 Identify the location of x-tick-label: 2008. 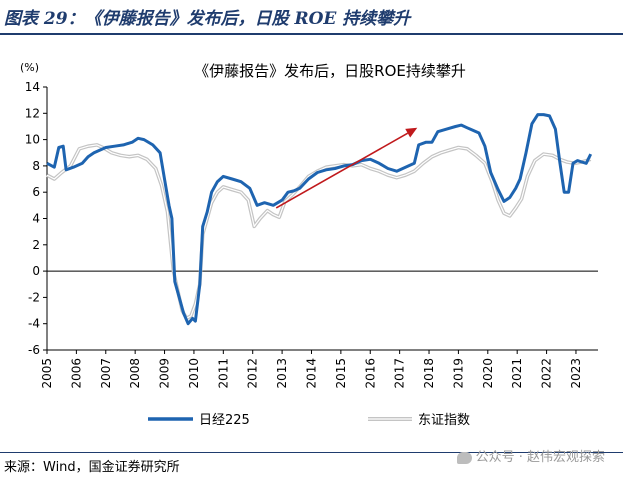
(135, 373).